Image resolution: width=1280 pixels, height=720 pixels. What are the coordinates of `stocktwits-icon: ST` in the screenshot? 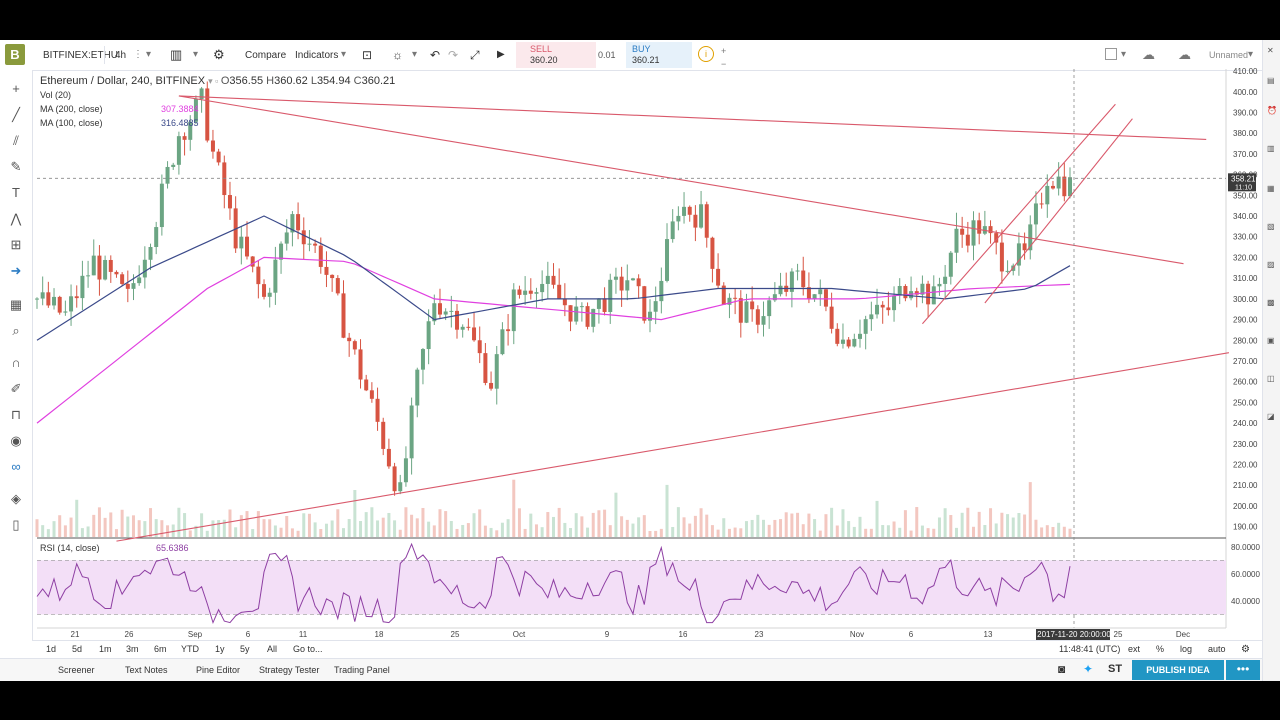 It's located at (1115, 669).